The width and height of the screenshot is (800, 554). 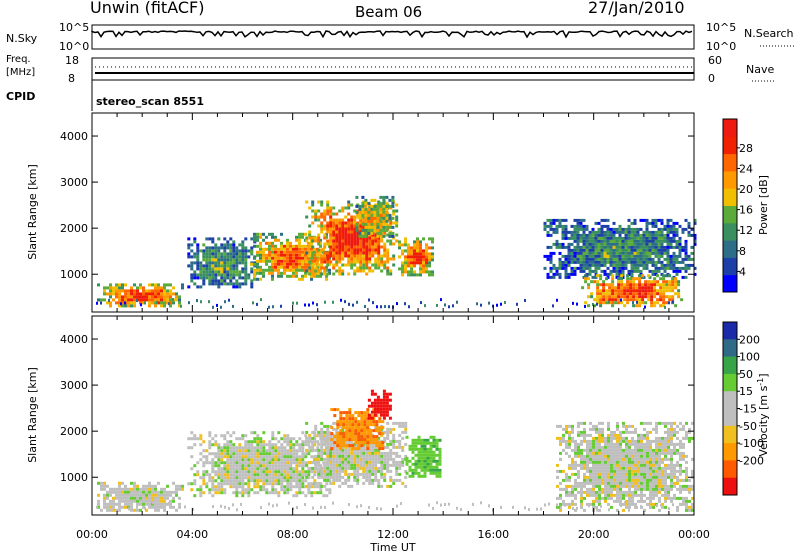 I want to click on vel-cell-r4, so click(x=384, y=418).